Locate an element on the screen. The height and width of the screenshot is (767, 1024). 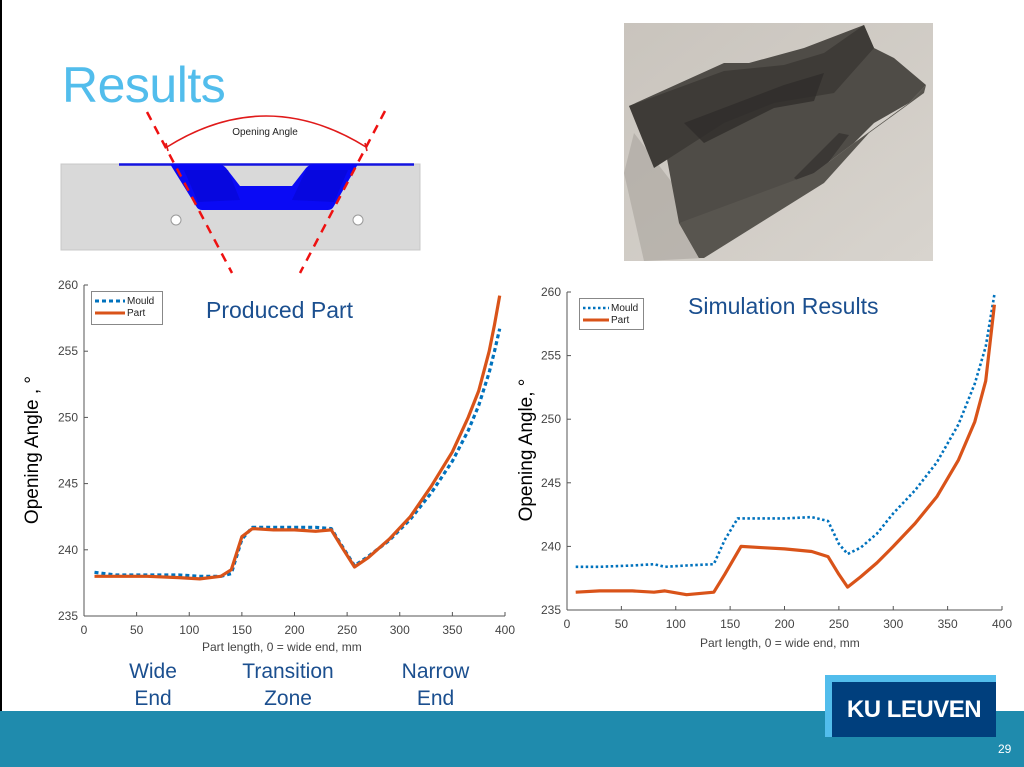
angle-arc is located at coordinates (266, 131).